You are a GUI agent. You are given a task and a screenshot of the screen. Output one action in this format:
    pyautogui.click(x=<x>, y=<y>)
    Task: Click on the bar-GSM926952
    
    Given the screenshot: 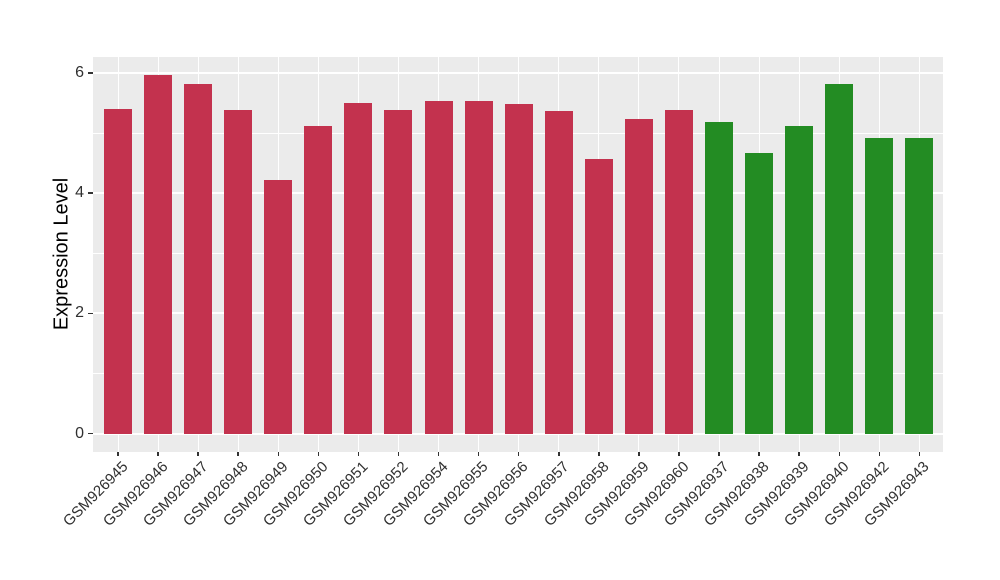 What is the action you would take?
    pyautogui.click(x=398, y=272)
    